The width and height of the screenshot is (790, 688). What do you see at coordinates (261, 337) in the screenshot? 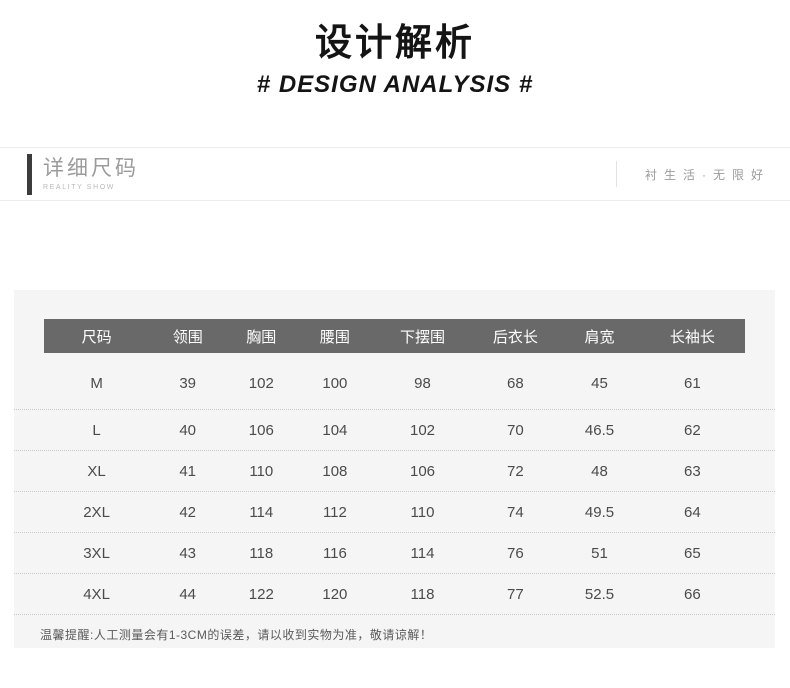
I see `column-header: 胸围` at bounding box center [261, 337].